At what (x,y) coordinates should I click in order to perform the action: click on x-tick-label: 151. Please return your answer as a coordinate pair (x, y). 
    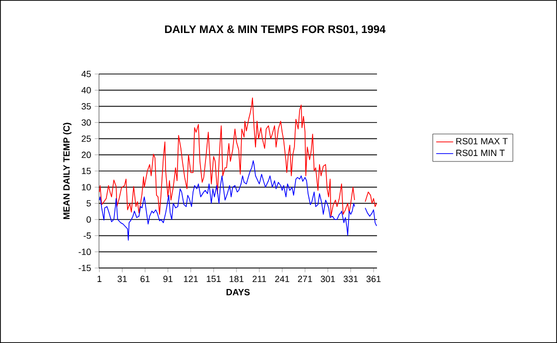
    Looking at the image, I should click on (213, 279).